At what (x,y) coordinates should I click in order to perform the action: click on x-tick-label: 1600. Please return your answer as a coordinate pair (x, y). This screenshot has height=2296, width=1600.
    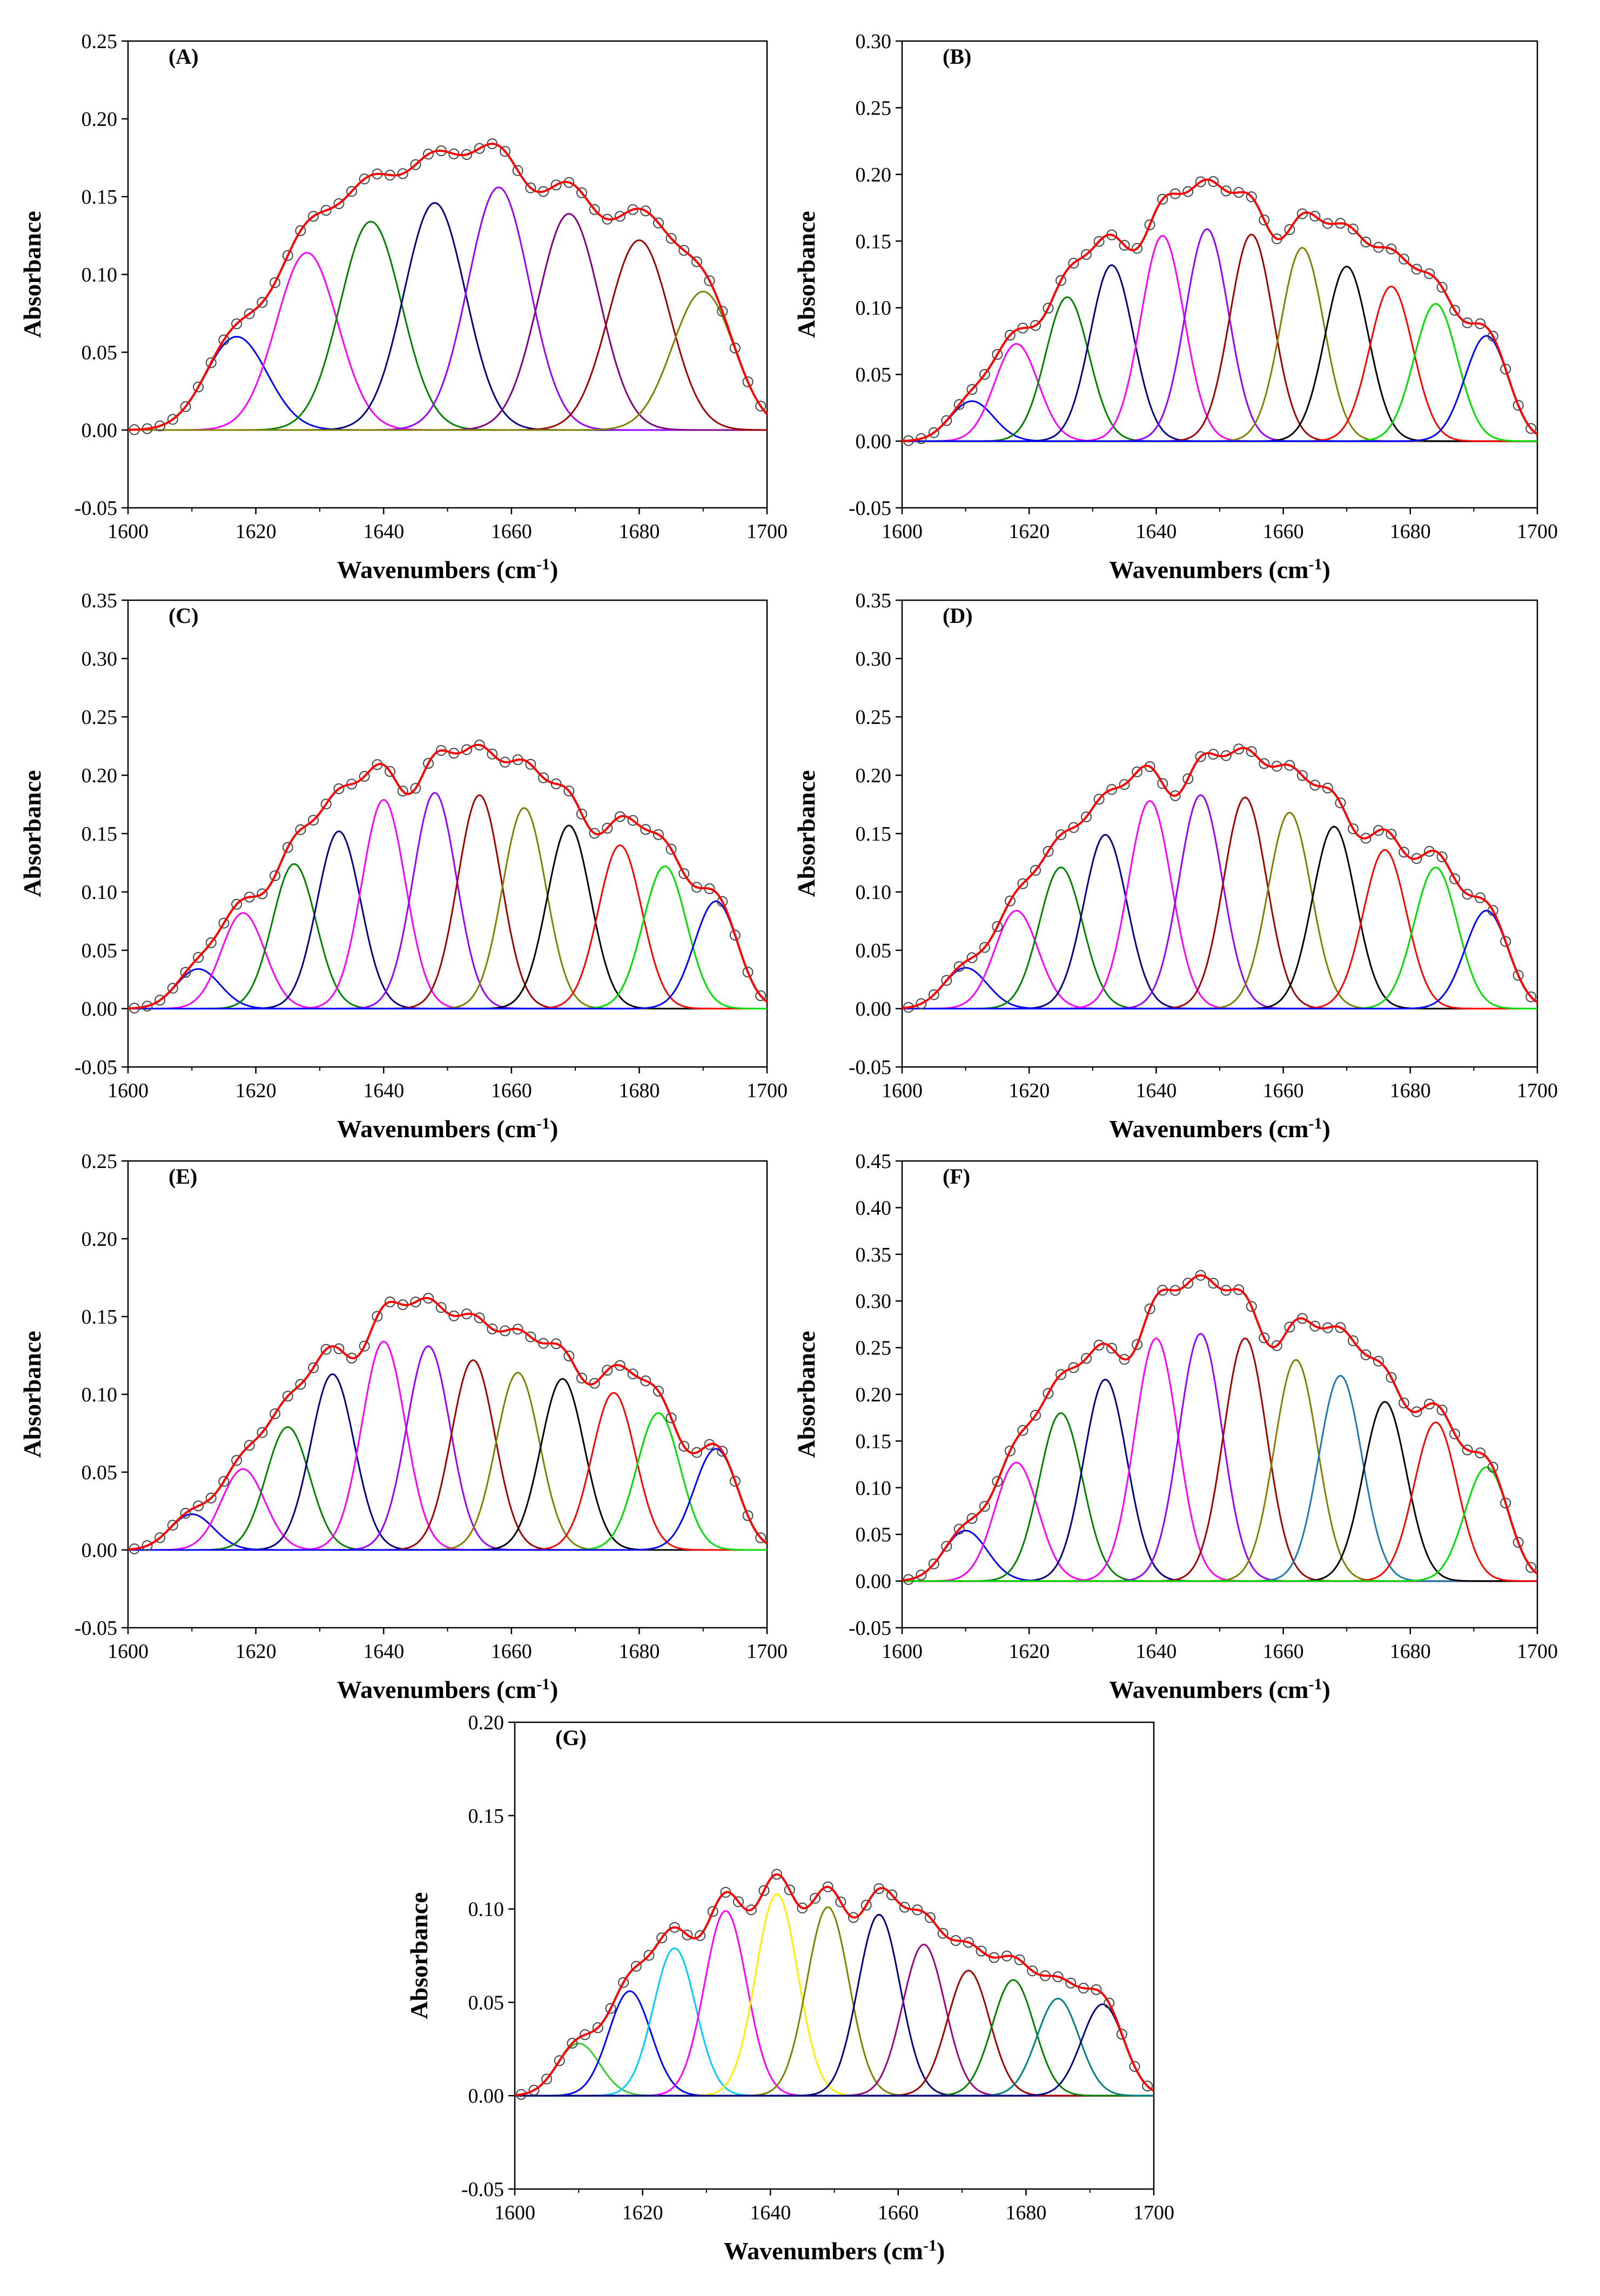
    Looking at the image, I should click on (902, 1651).